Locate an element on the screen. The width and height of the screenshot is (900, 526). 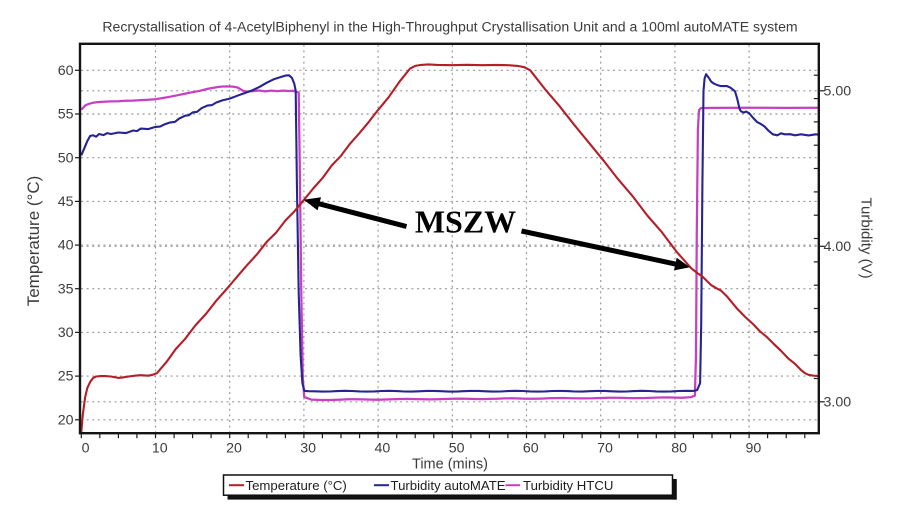
svg-text: MSZW is located at coordinates (465, 222).